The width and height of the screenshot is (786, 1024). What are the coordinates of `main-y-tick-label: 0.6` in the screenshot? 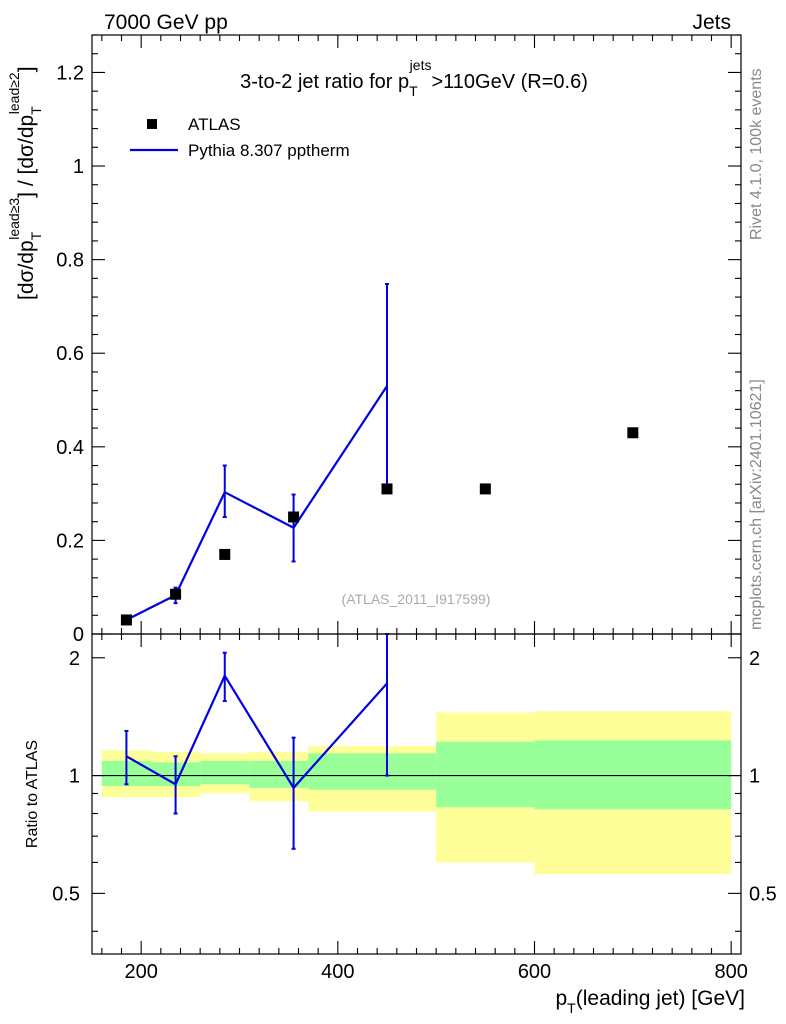 It's located at (70, 354).